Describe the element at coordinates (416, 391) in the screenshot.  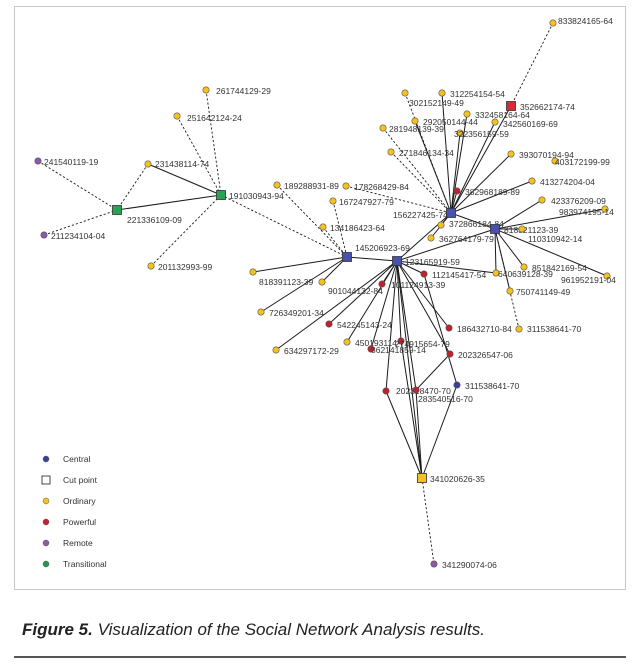
I see `node-202318470-70: 202318470-70` at that location.